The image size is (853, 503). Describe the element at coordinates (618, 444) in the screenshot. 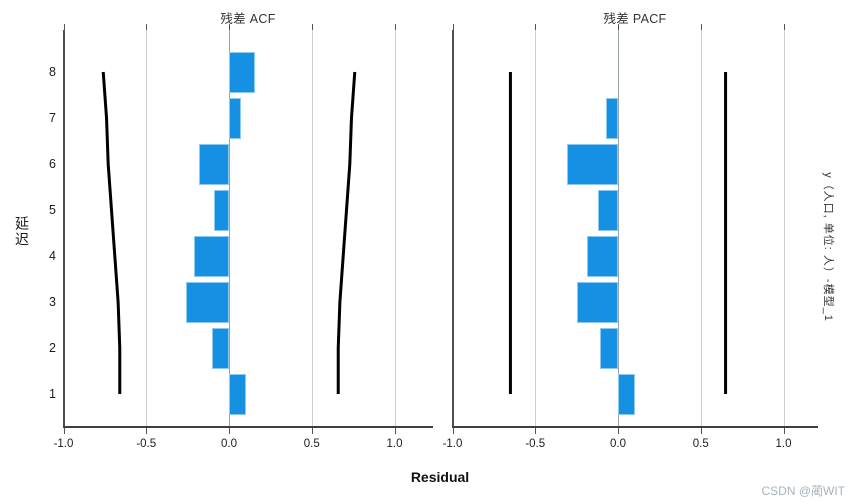

I see `pacf-x-tick-label: 0.0` at that location.